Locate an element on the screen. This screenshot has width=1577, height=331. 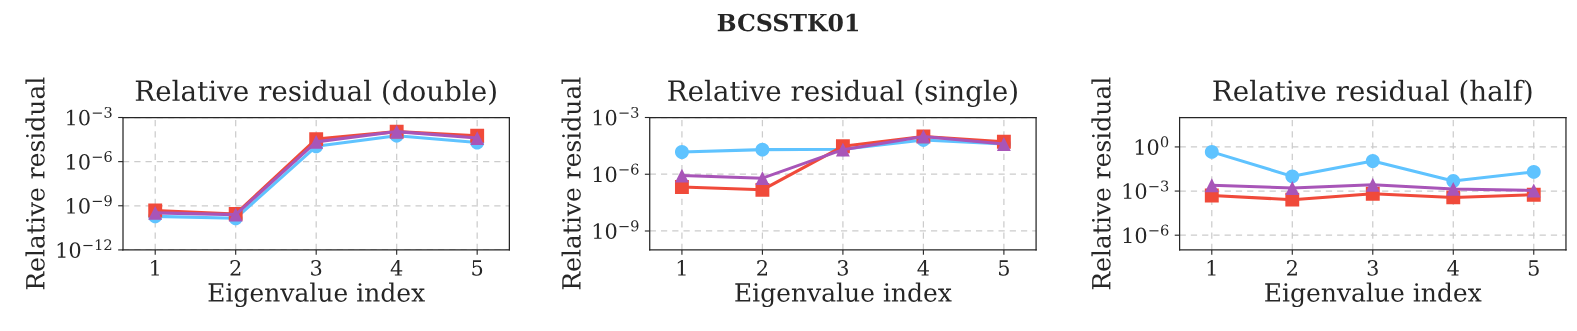
text: BCSSTK01 is located at coordinates (787, 22).